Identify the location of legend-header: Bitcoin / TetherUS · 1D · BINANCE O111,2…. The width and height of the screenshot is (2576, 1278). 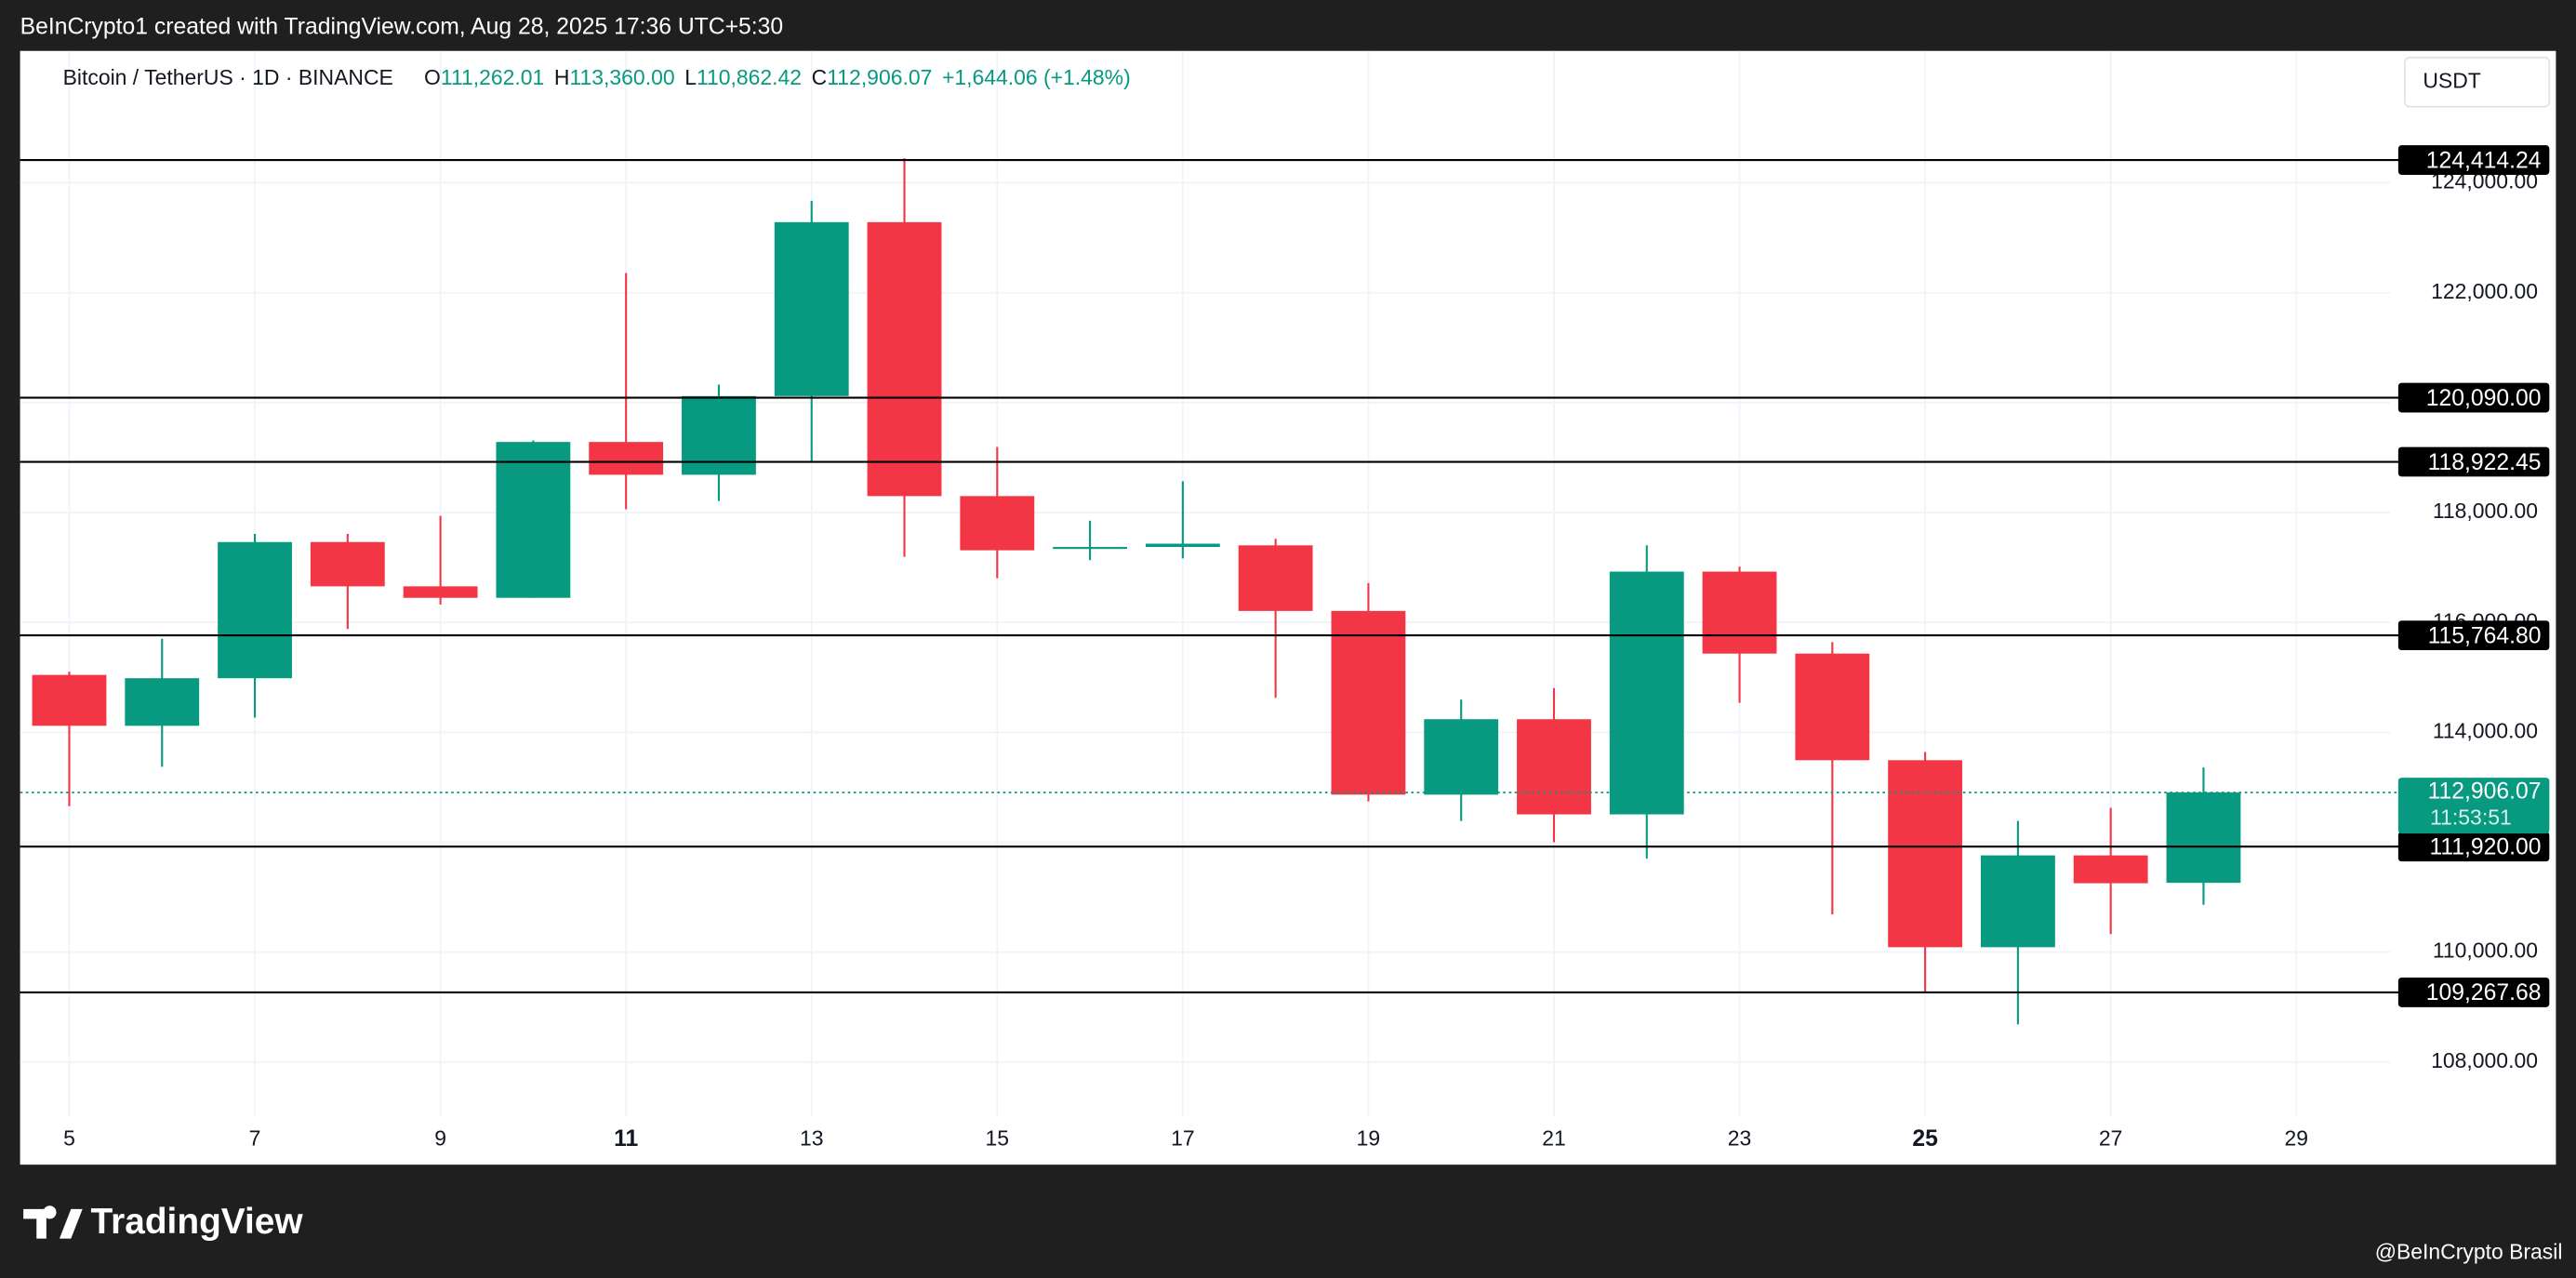
(582, 77).